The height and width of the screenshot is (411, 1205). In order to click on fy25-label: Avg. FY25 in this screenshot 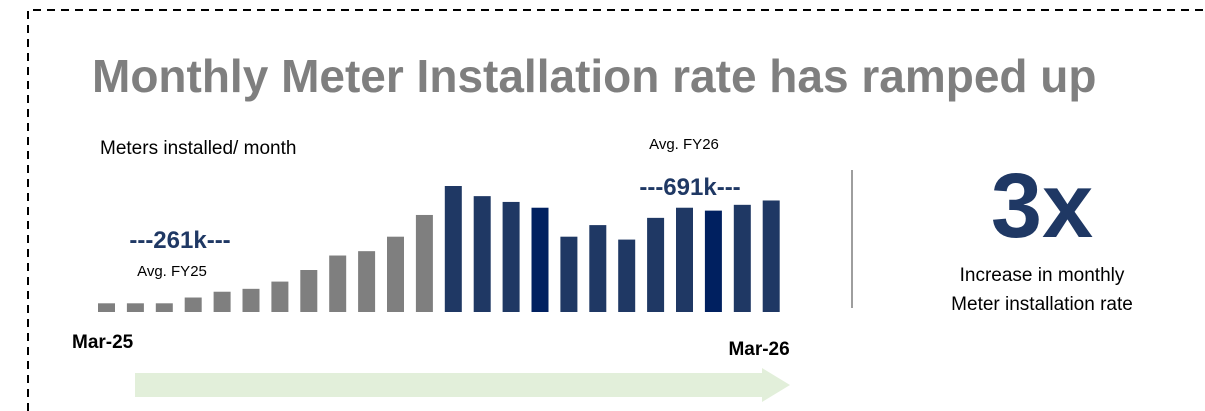, I will do `click(172, 271)`.